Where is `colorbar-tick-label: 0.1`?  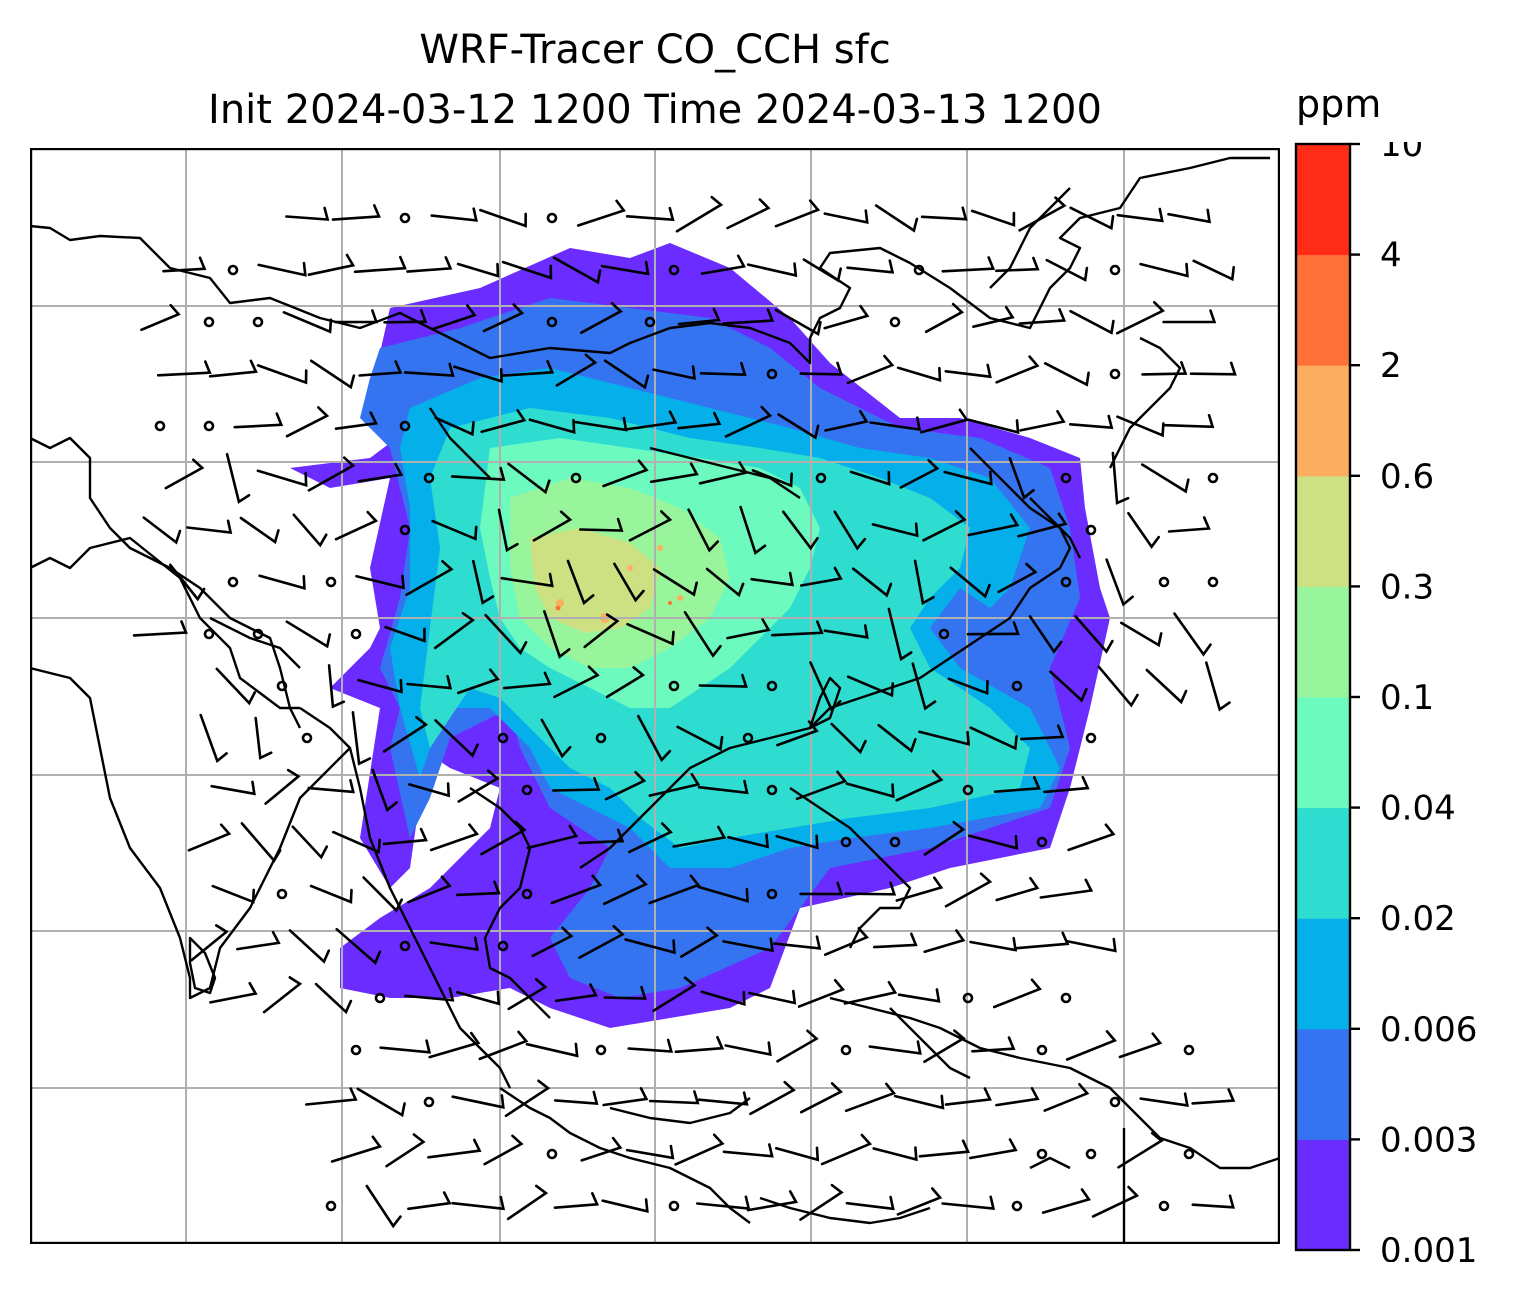 colorbar-tick-label: 0.1 is located at coordinates (1407, 698).